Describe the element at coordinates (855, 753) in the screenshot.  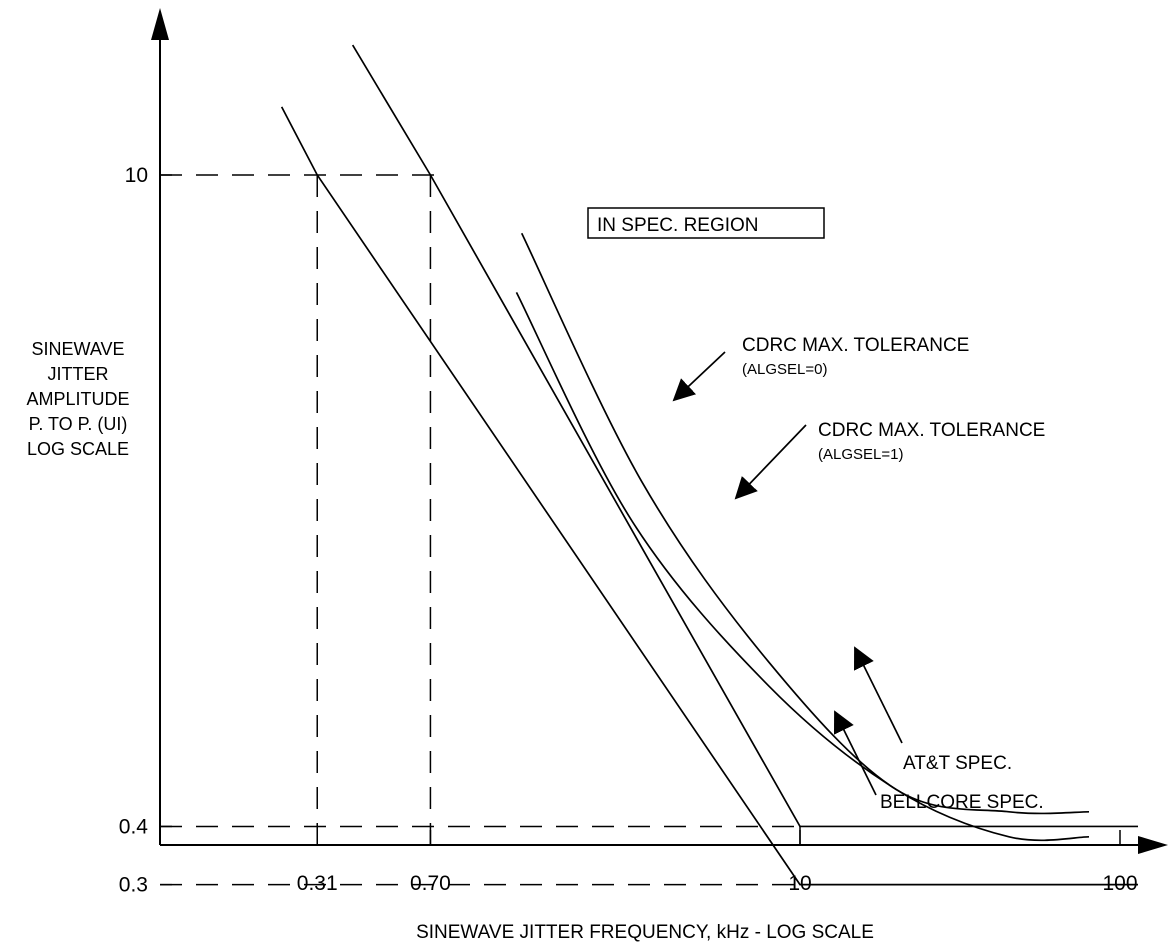
I see `annotation-arrow-bellcore` at that location.